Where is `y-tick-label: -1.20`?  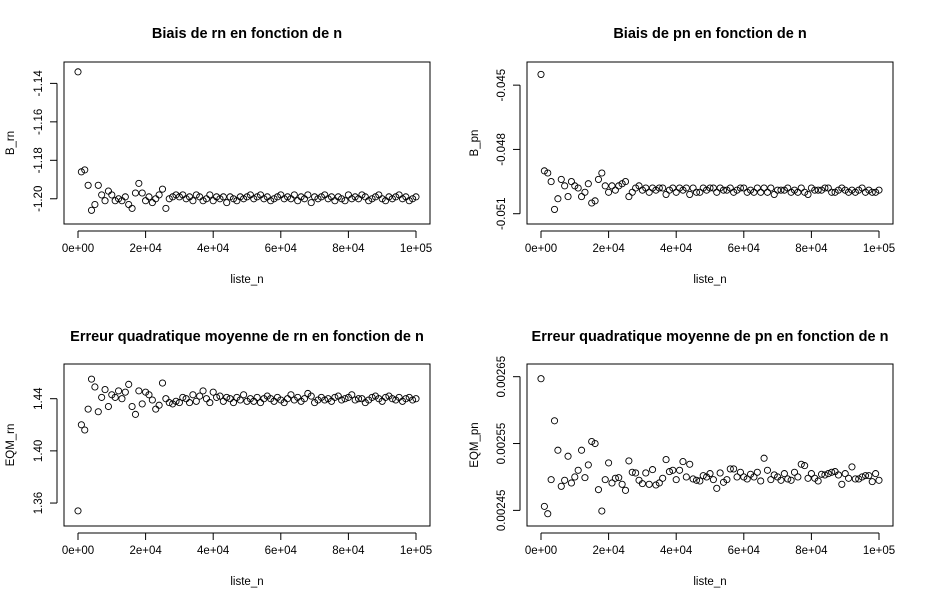 y-tick-label: -1.20 is located at coordinates (39, 199).